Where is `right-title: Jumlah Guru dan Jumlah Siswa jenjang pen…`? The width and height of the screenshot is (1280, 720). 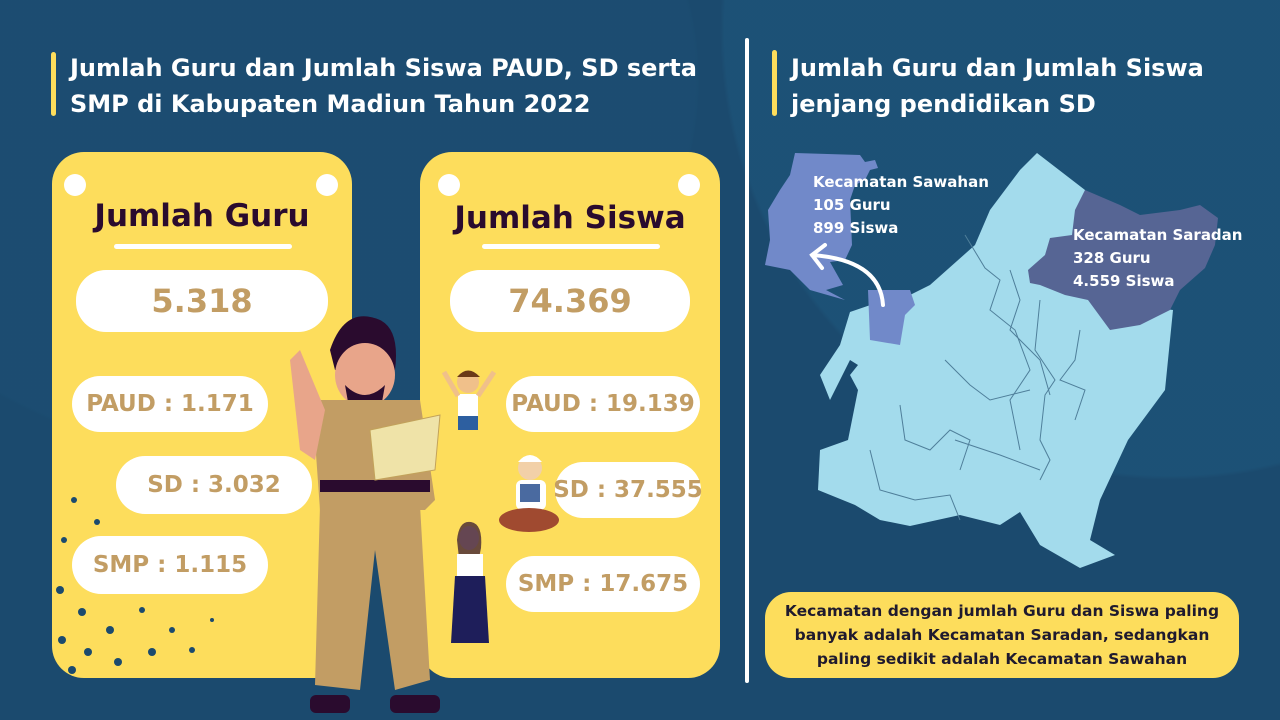 right-title: Jumlah Guru dan Jumlah Siswa jenjang pen… is located at coordinates (997, 86).